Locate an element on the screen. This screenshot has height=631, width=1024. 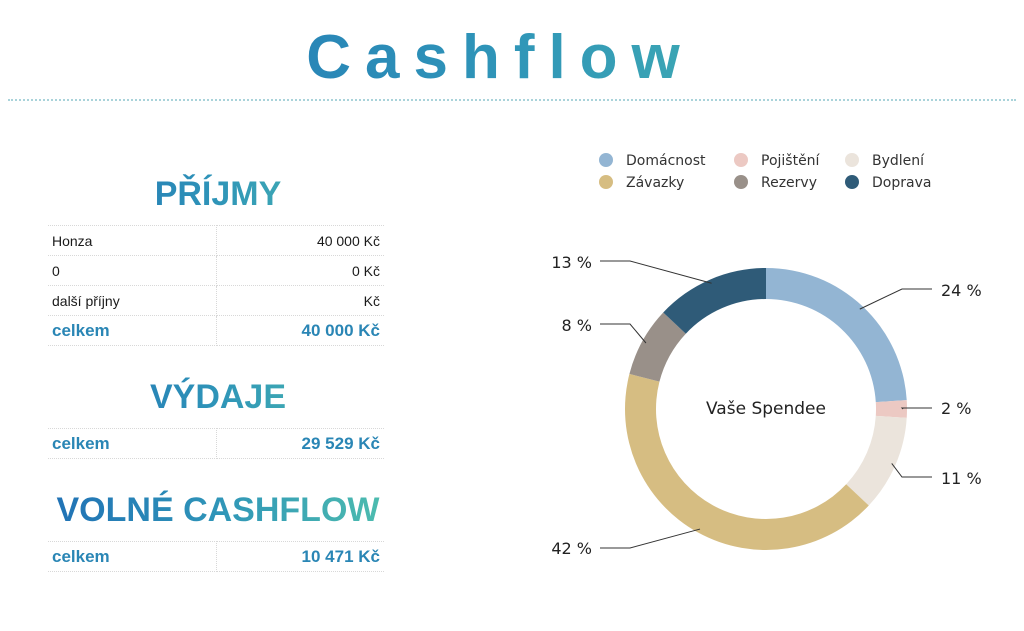
page-title: Cashflow is located at coordinates (500, 58).